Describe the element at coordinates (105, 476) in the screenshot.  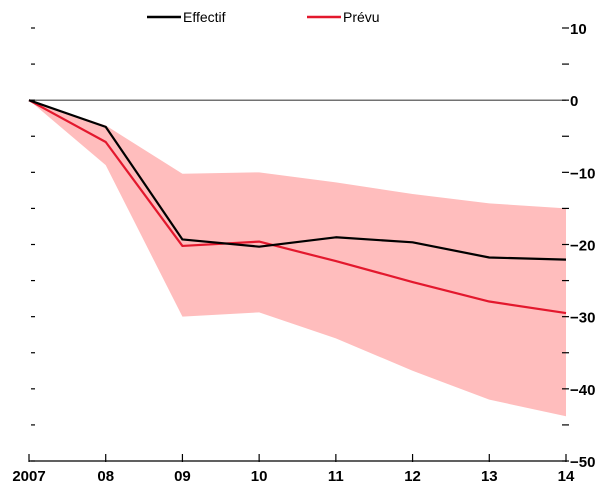
I see `x-tick-label: 08` at that location.